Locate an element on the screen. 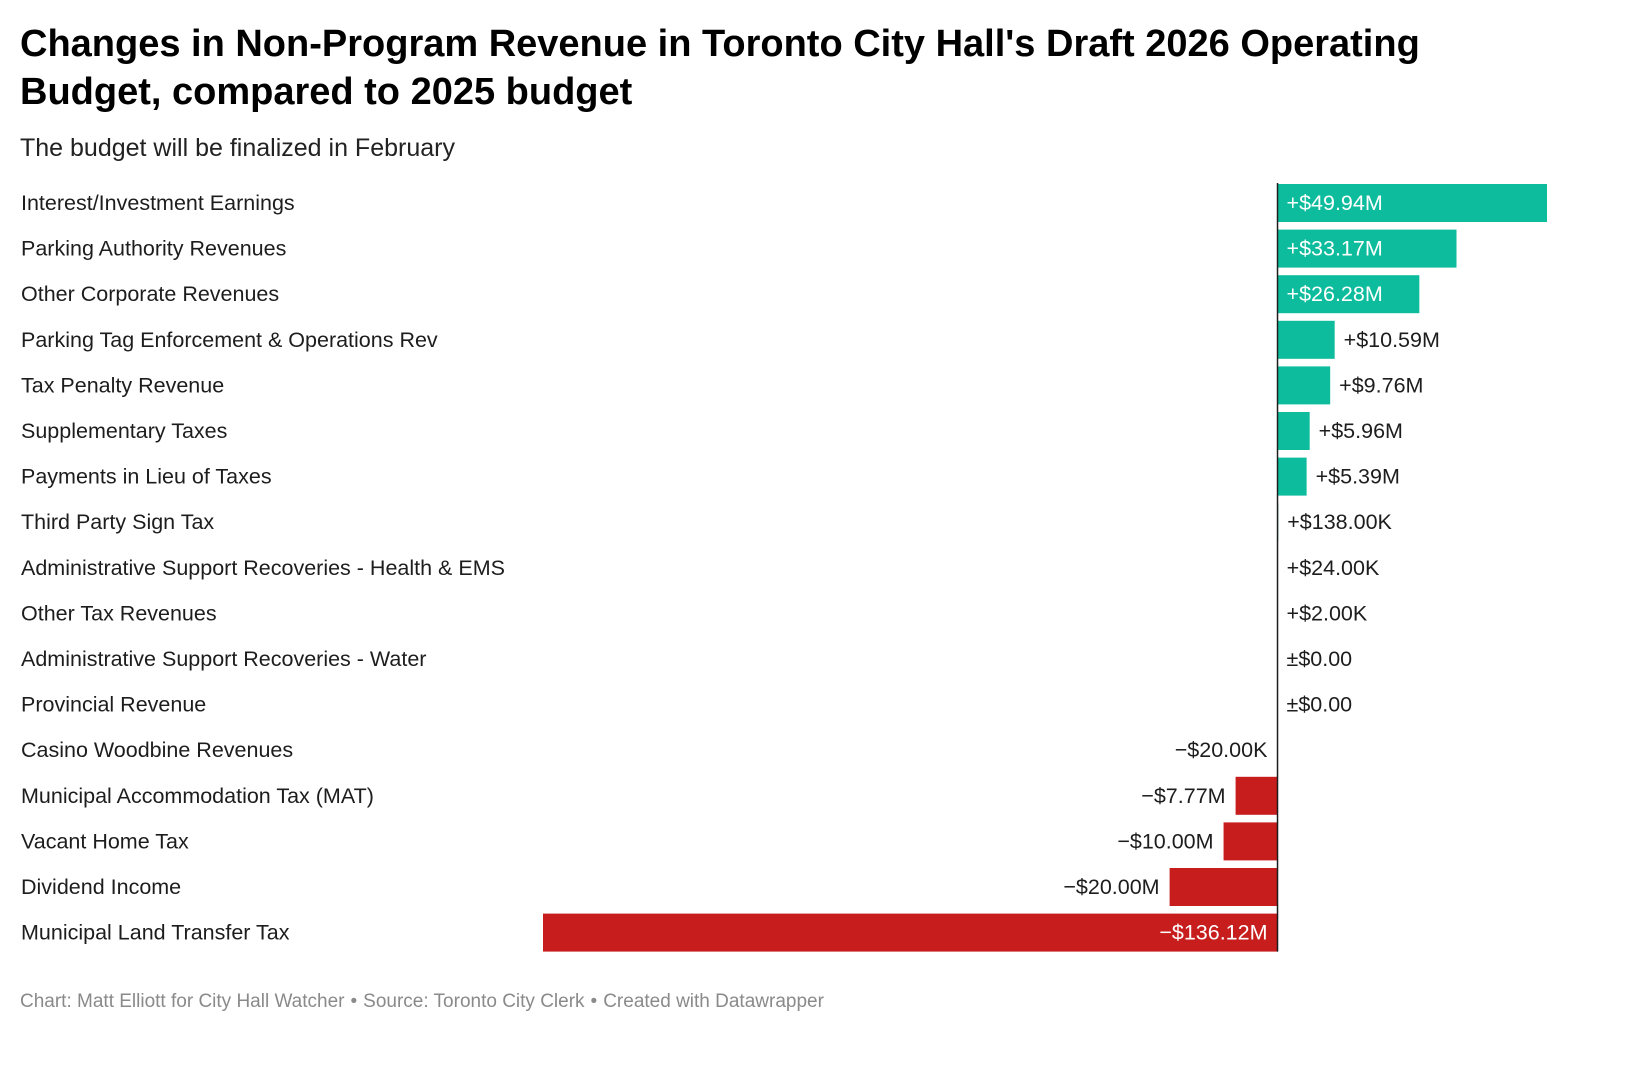 The height and width of the screenshot is (1088, 1652). category-label: Third Party Sign Tax is located at coordinates (117, 522).